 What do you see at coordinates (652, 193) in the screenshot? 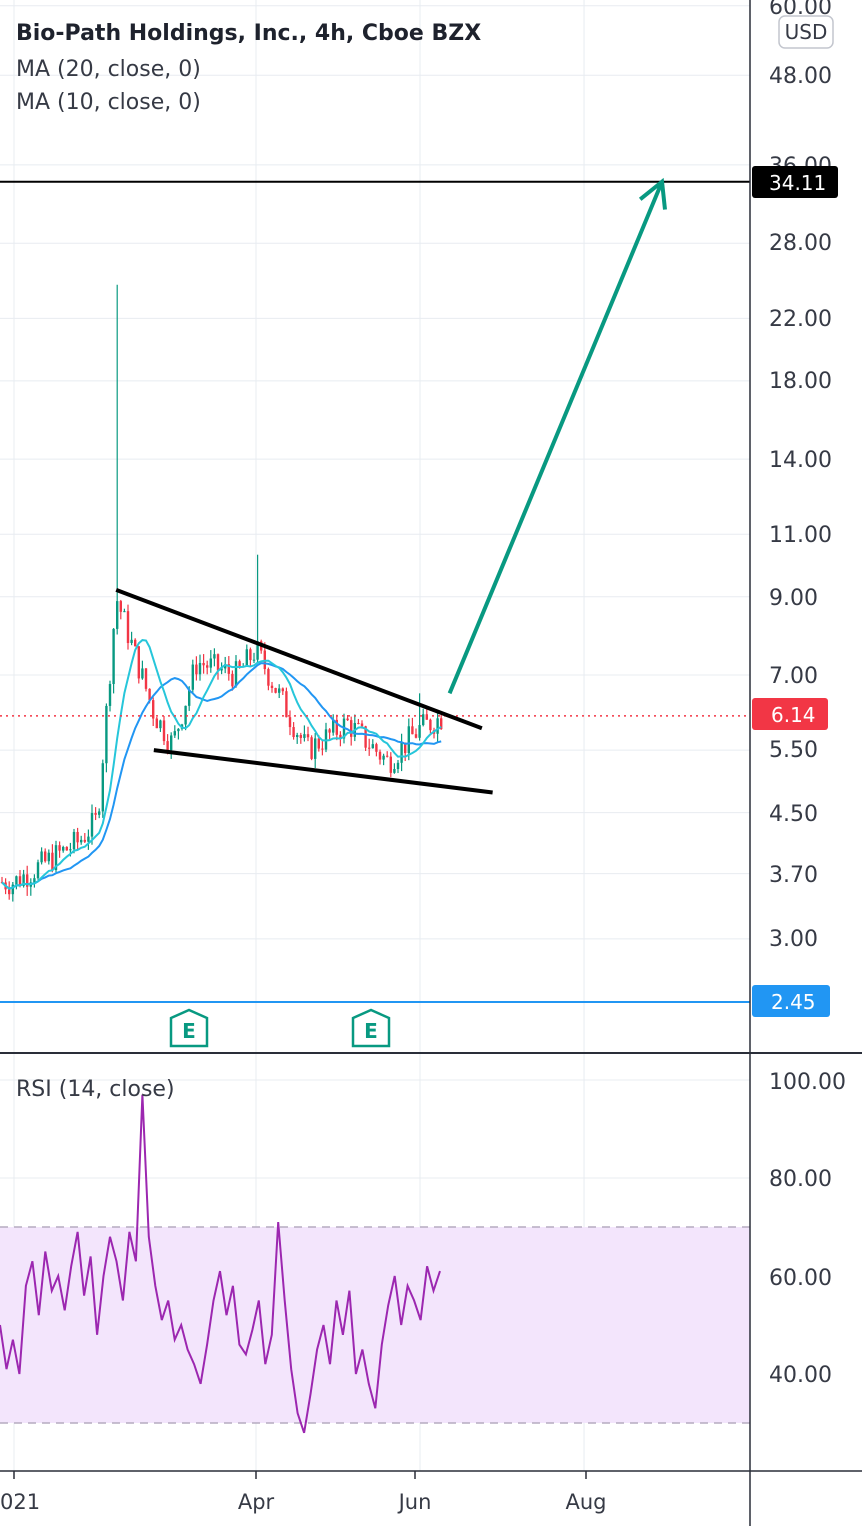
I see `target-arrow-head` at bounding box center [652, 193].